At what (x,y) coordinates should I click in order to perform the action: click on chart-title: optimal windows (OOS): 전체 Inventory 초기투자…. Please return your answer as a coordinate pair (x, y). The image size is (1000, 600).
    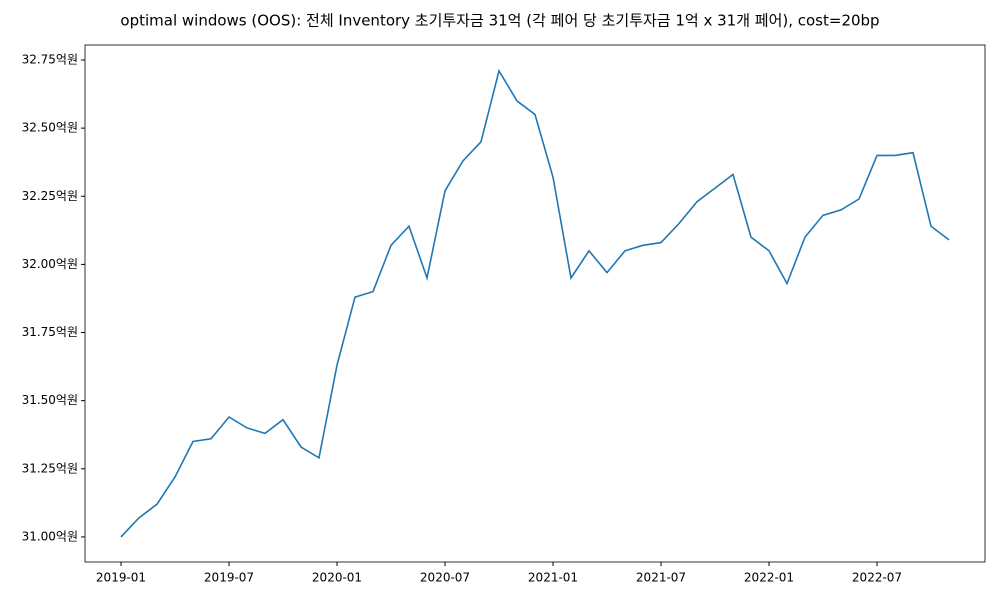
    Looking at the image, I should click on (499, 21).